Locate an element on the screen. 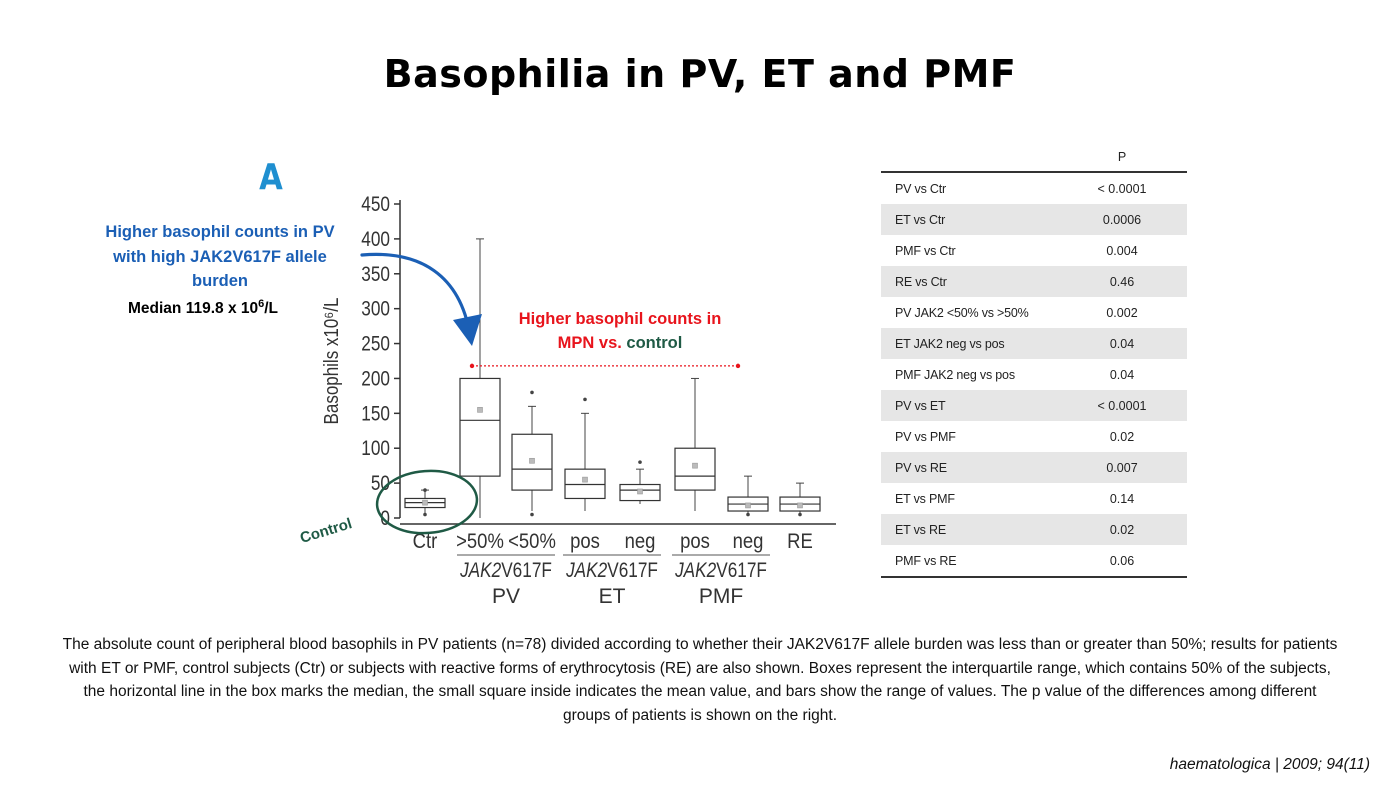 The image size is (1400, 788). p-table-header-blank is located at coordinates (969, 158).